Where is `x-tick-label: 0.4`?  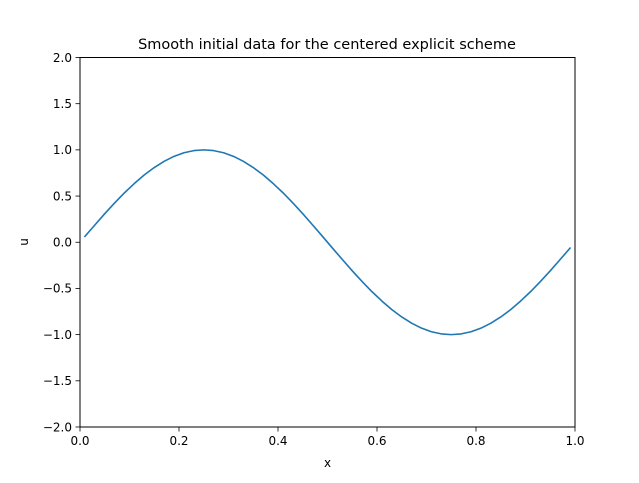
x-tick-label: 0.4 is located at coordinates (277, 441).